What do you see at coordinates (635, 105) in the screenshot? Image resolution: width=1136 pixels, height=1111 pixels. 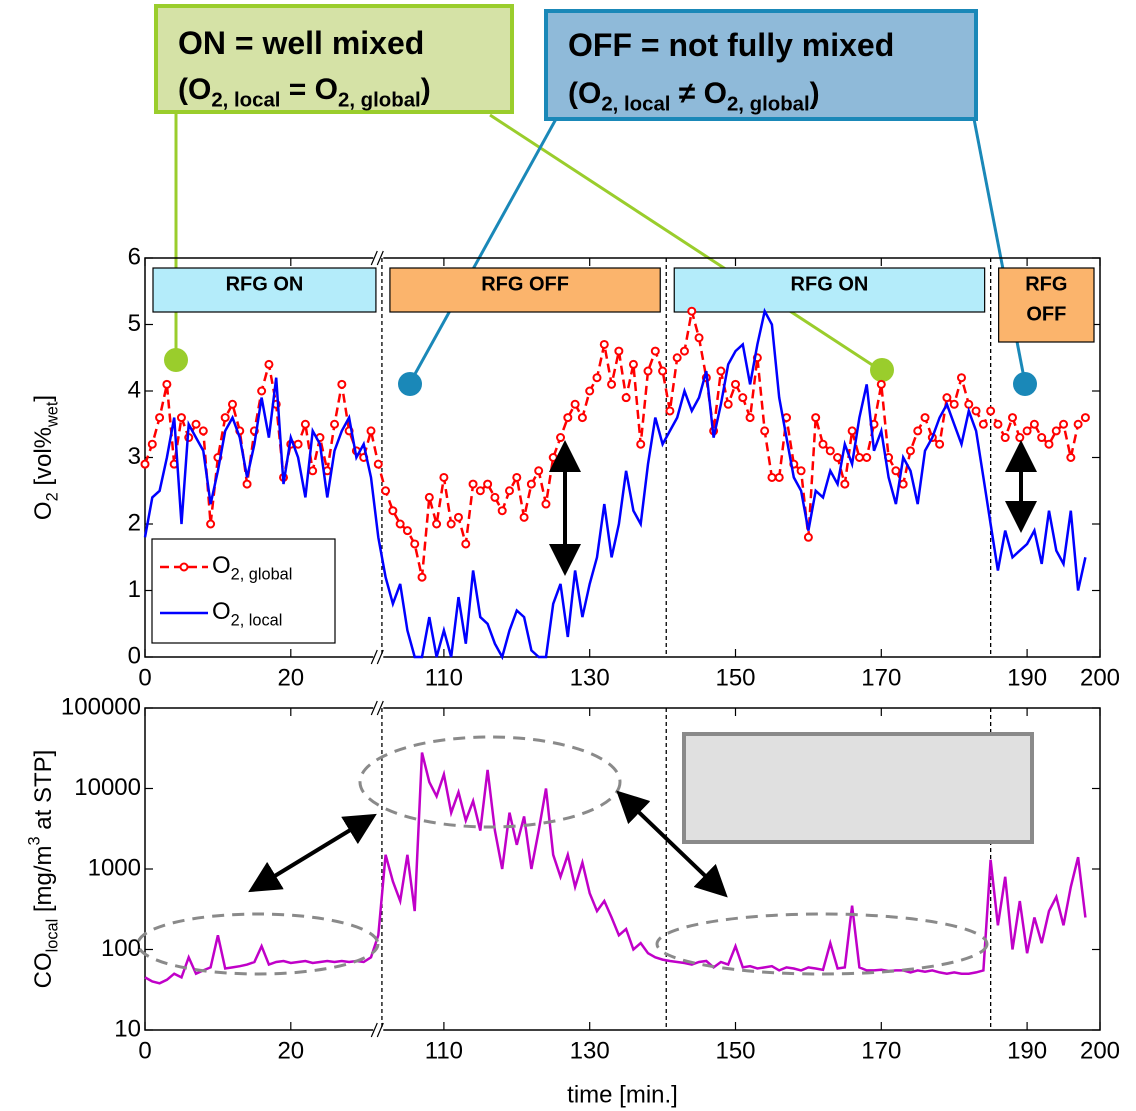 I see `text-part: 2, local` at bounding box center [635, 105].